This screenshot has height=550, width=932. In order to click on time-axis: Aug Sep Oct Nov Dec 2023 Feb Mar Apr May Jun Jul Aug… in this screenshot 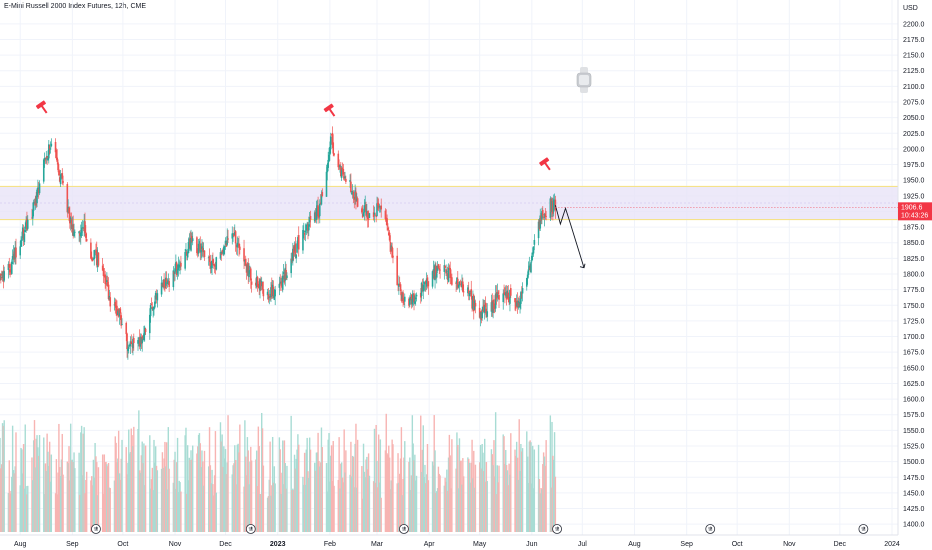, I will do `click(450, 541)`.